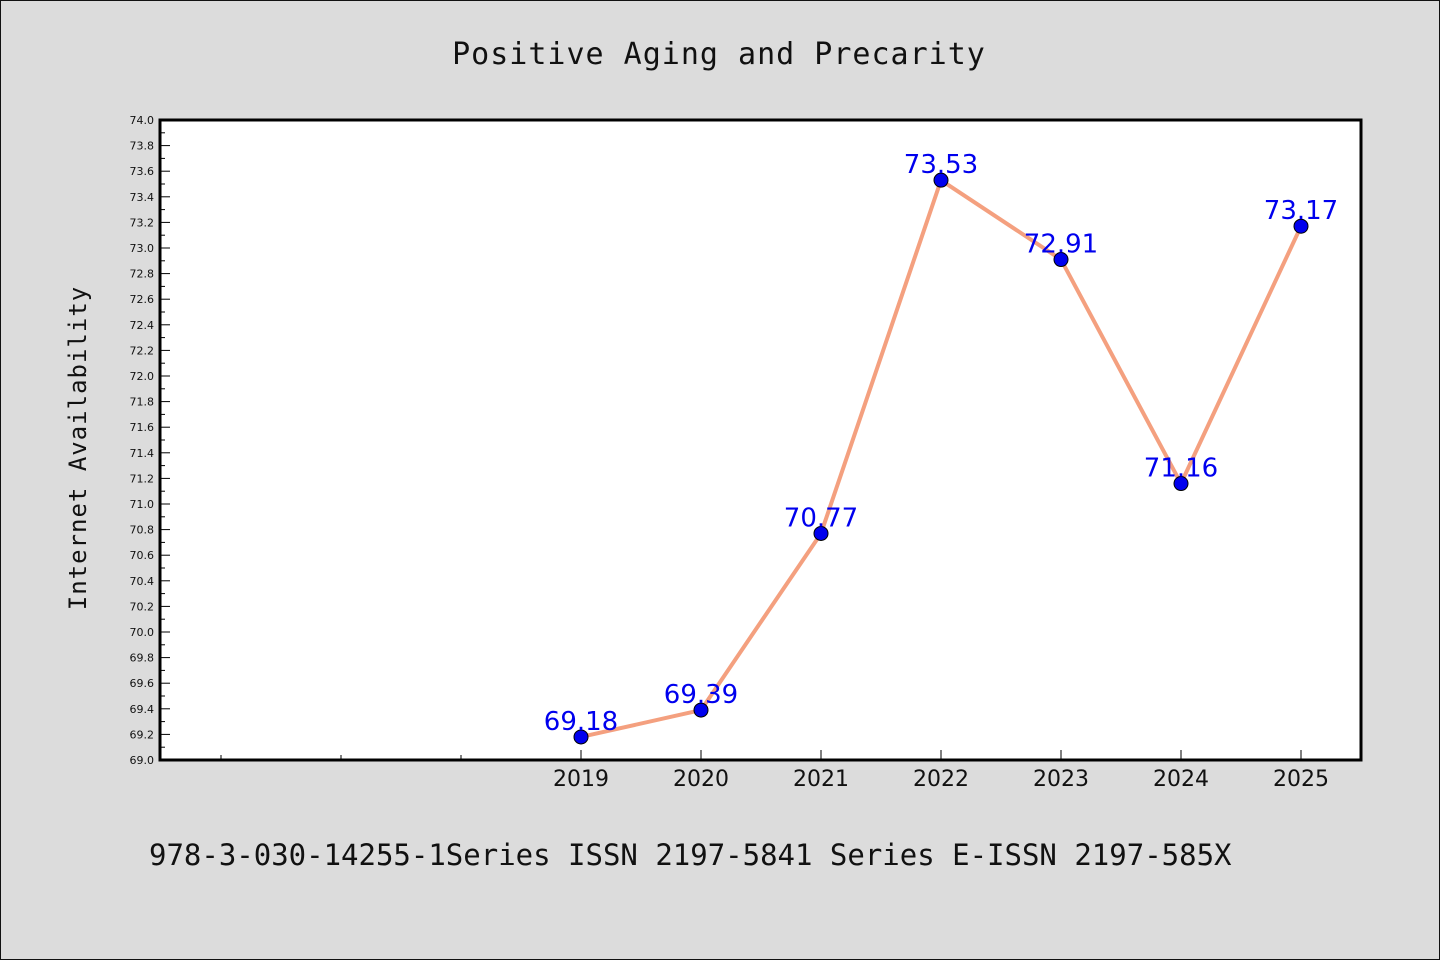 This screenshot has height=960, width=1440. What do you see at coordinates (142, 171) in the screenshot?
I see `y-tick-label: 73.6` at bounding box center [142, 171].